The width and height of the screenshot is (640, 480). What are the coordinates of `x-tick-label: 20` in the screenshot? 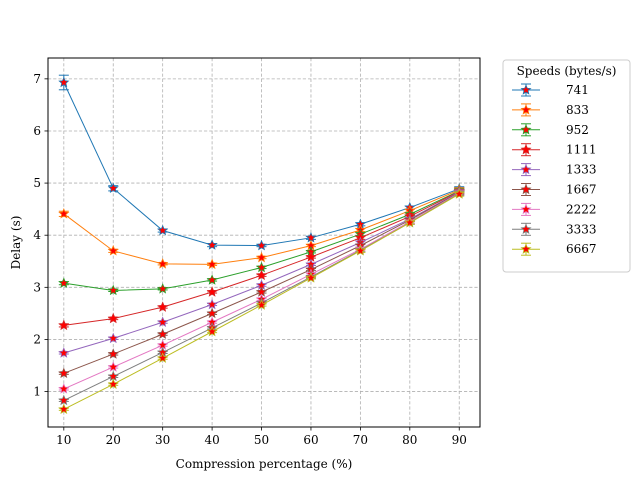 It's located at (113, 440).